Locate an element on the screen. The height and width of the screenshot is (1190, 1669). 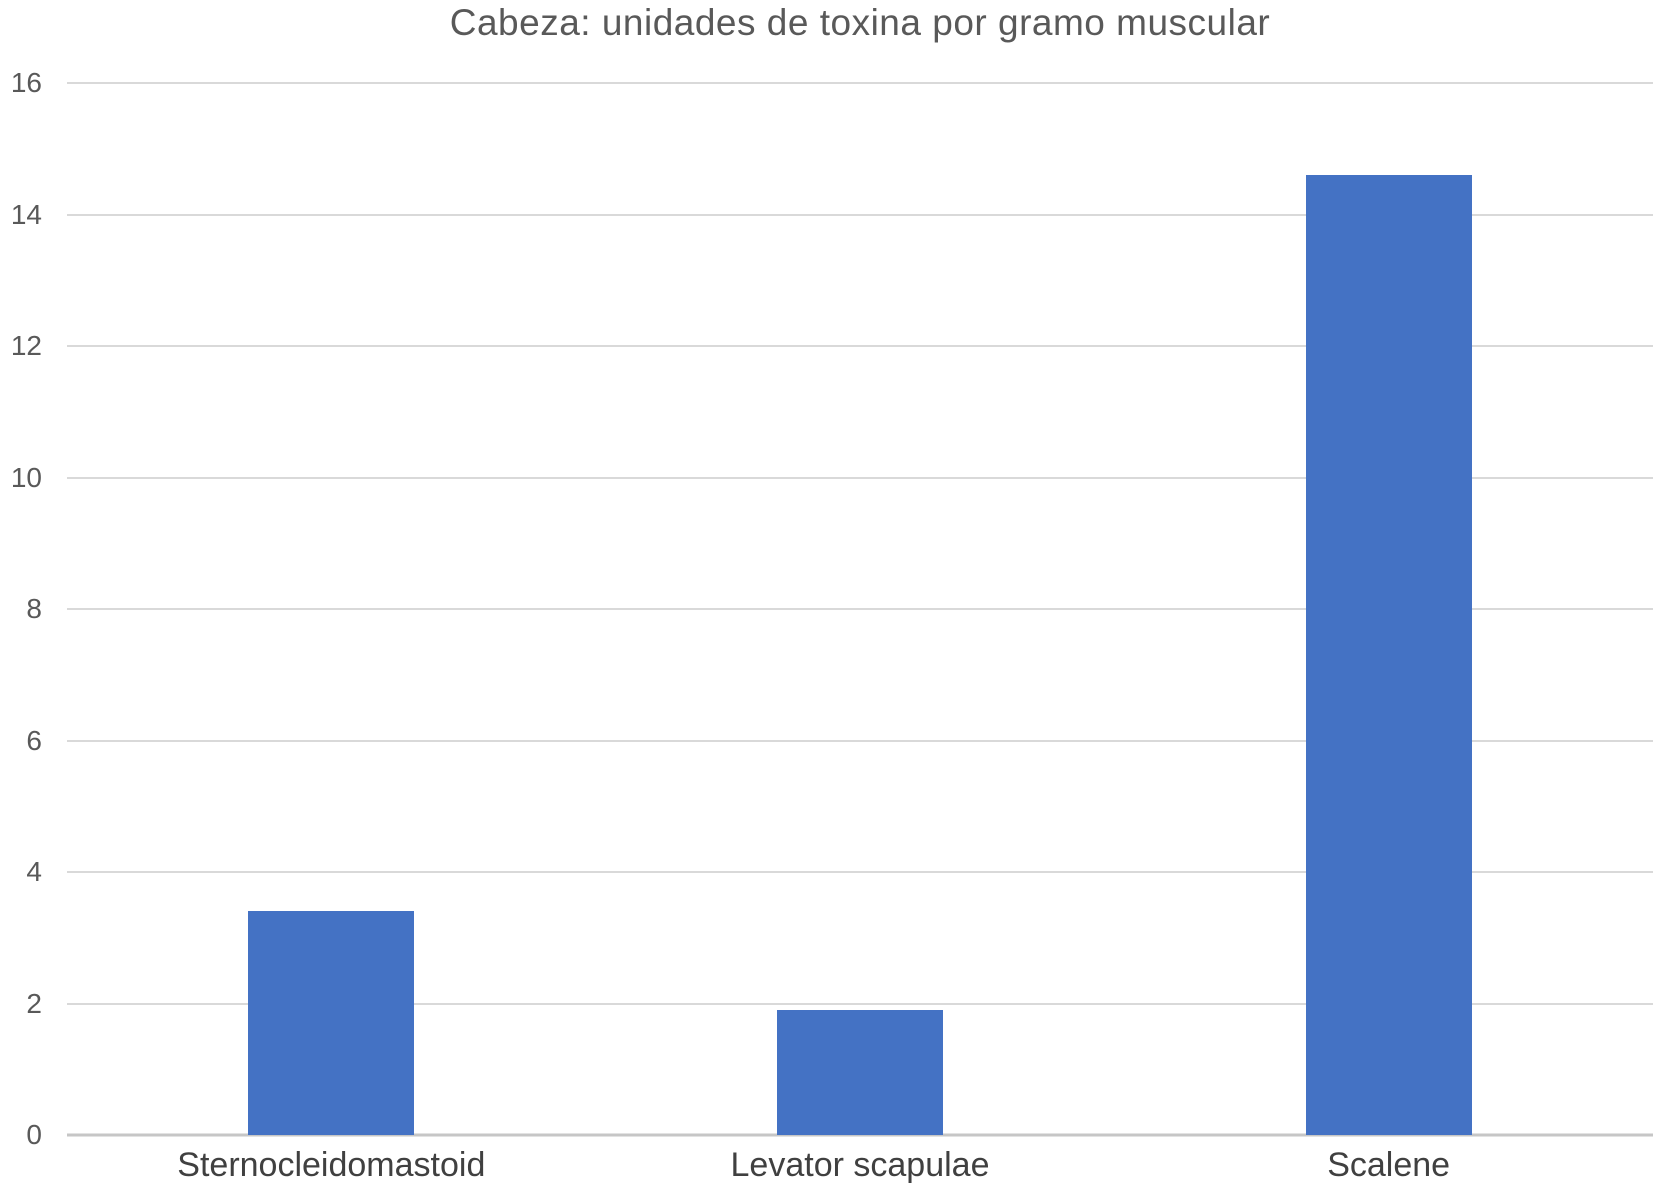
y-tick-label-8: 8 is located at coordinates (34, 608).